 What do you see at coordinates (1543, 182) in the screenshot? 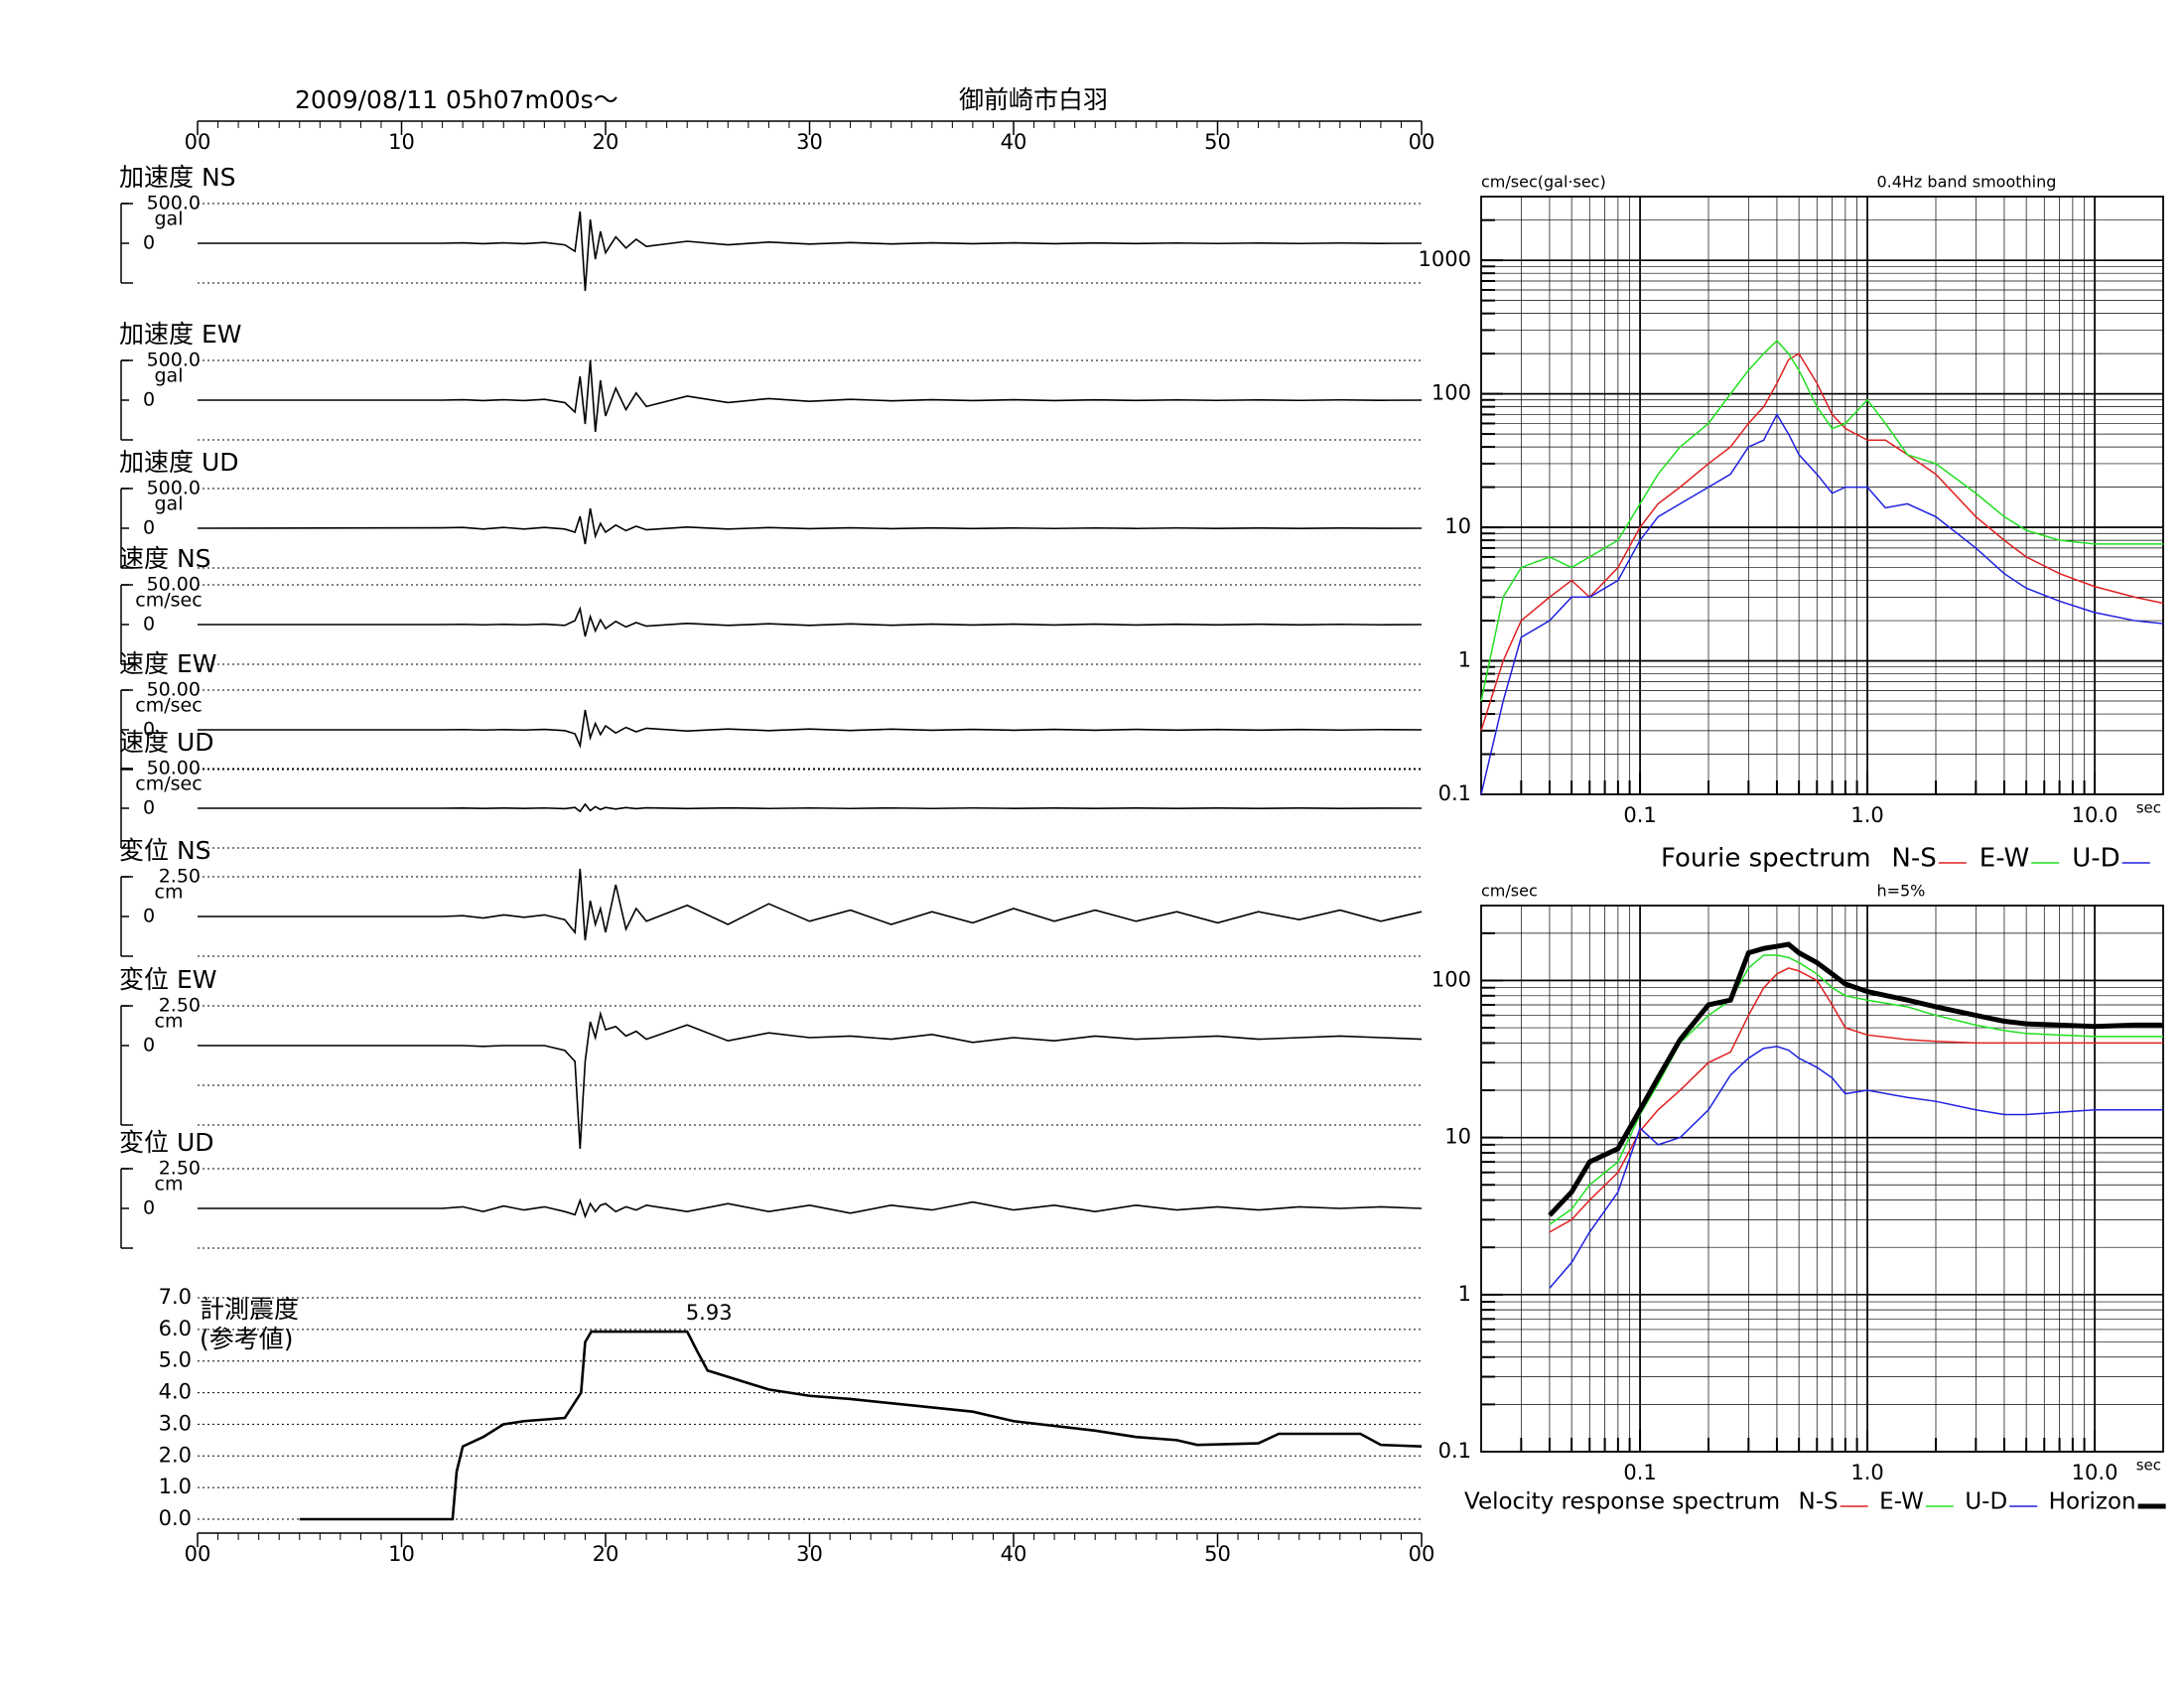
I see `y-axis-label: cm/sec(gal·sec)` at bounding box center [1543, 182].